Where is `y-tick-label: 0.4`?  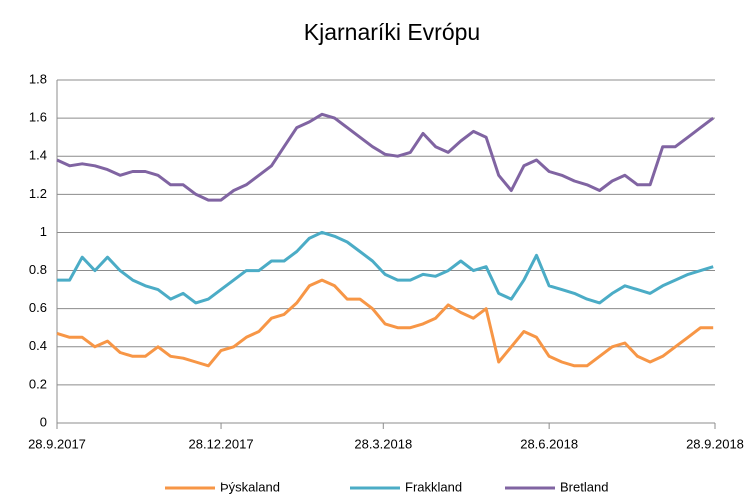 y-tick-label: 0.4 is located at coordinates (38, 345).